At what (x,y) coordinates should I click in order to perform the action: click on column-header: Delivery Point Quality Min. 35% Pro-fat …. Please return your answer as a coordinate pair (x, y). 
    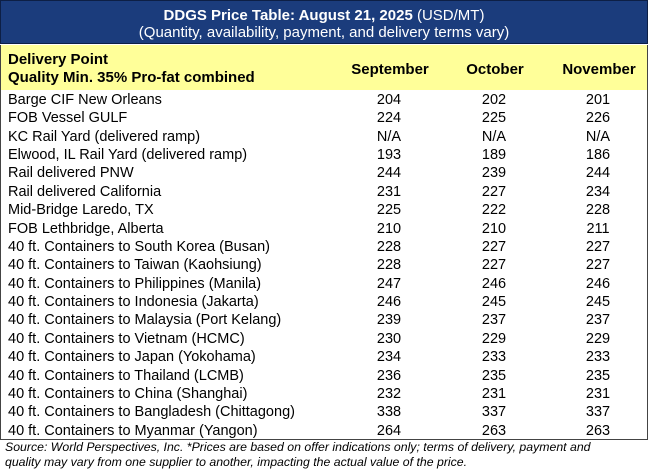
    Looking at the image, I should click on (324, 67).